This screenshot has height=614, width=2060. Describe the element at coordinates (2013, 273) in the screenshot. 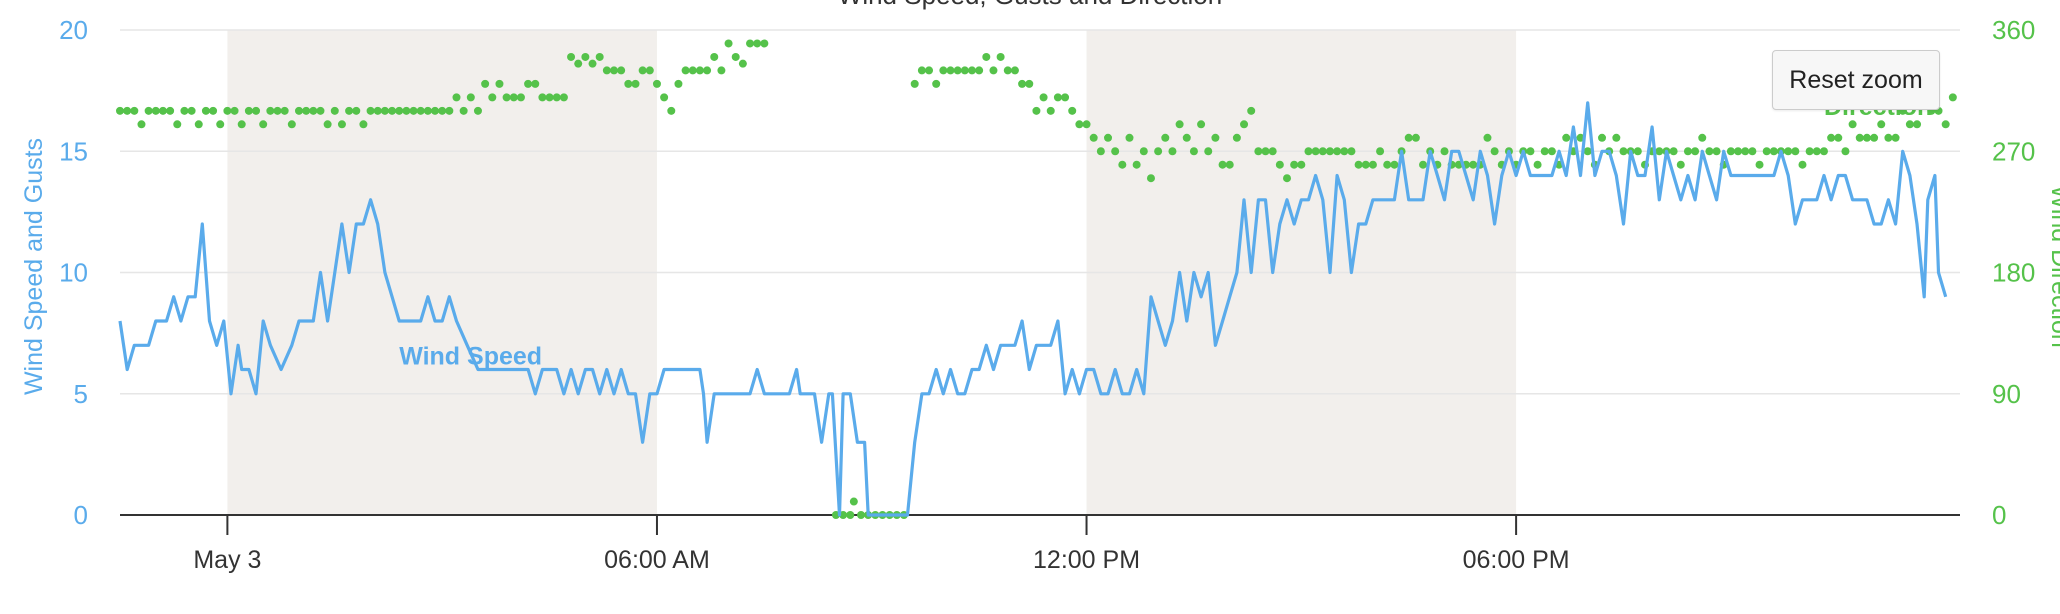

I see `y-right-tick-label-2: 180` at that location.